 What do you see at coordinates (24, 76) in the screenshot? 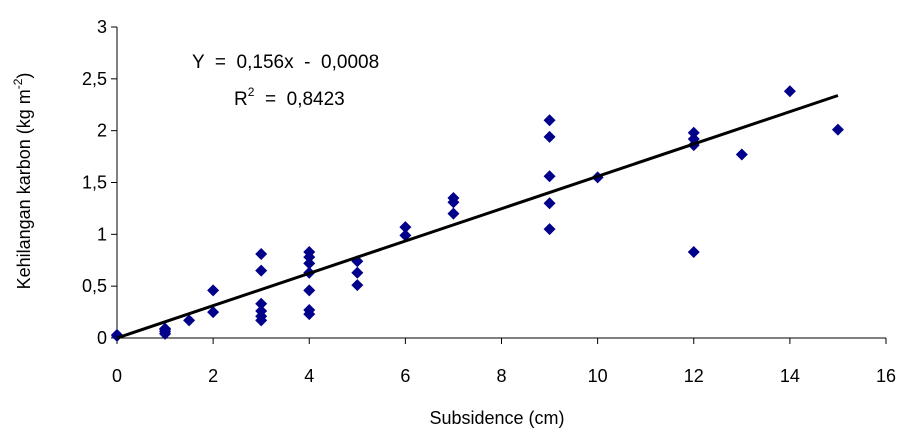
I see `y-axis-title-suffix: )` at bounding box center [24, 76].